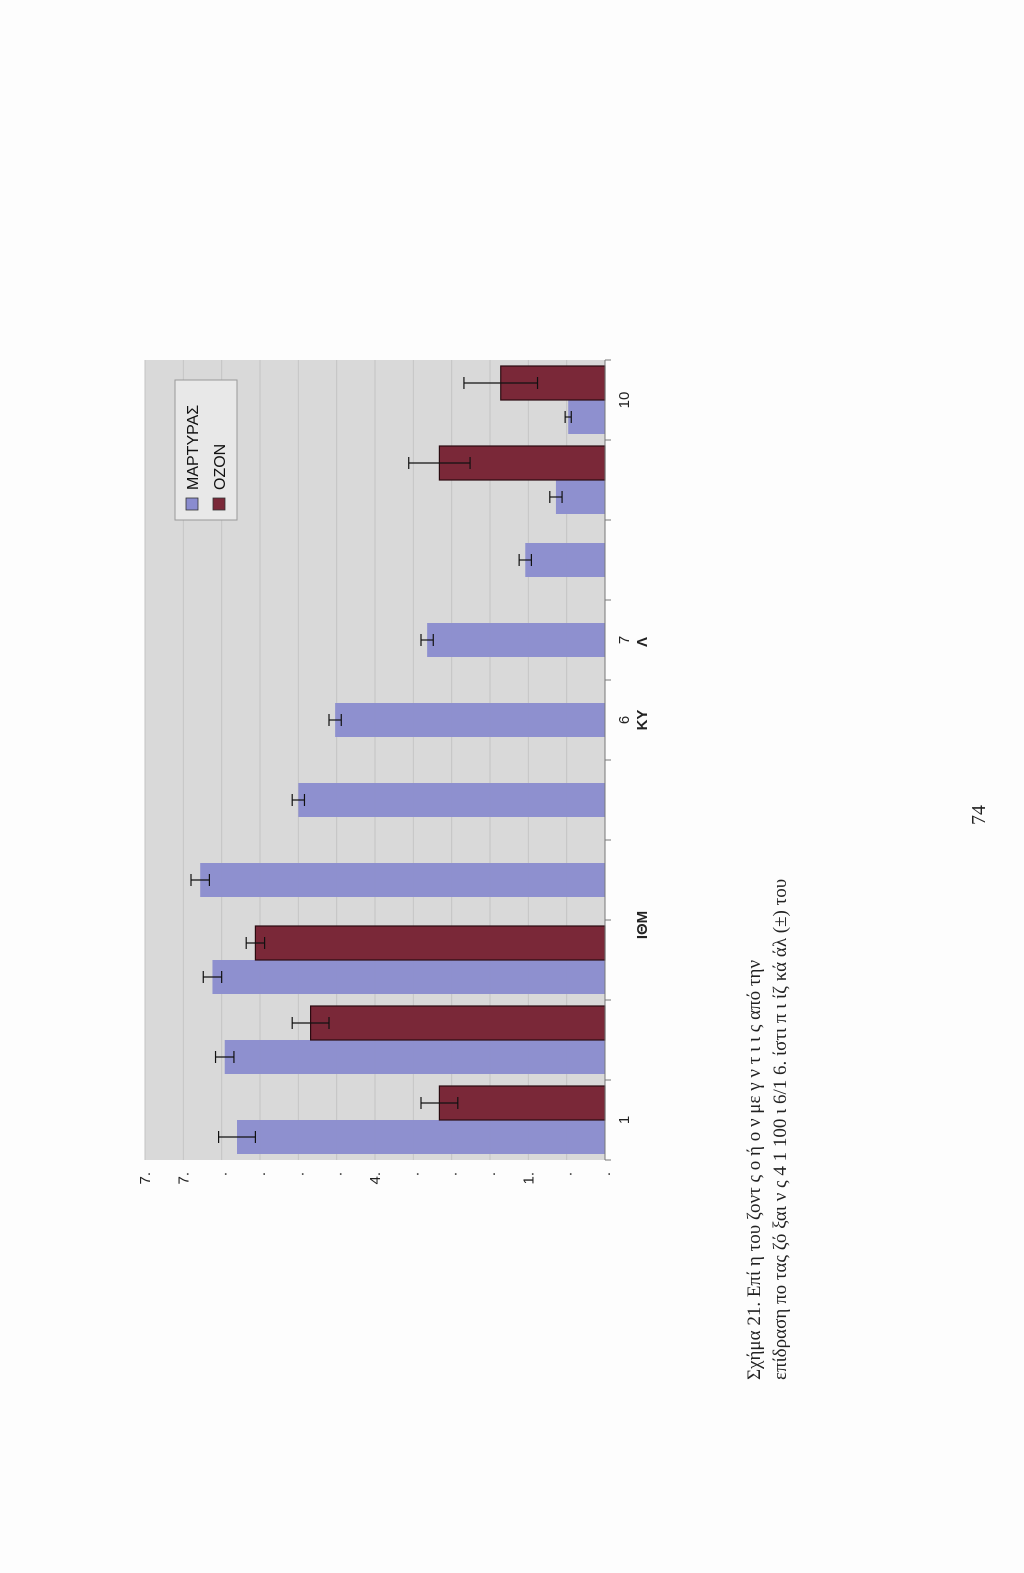  Describe the element at coordinates (642, 720) in the screenshot. I see `x-axis-label-fragment: ΚΥ` at that location.